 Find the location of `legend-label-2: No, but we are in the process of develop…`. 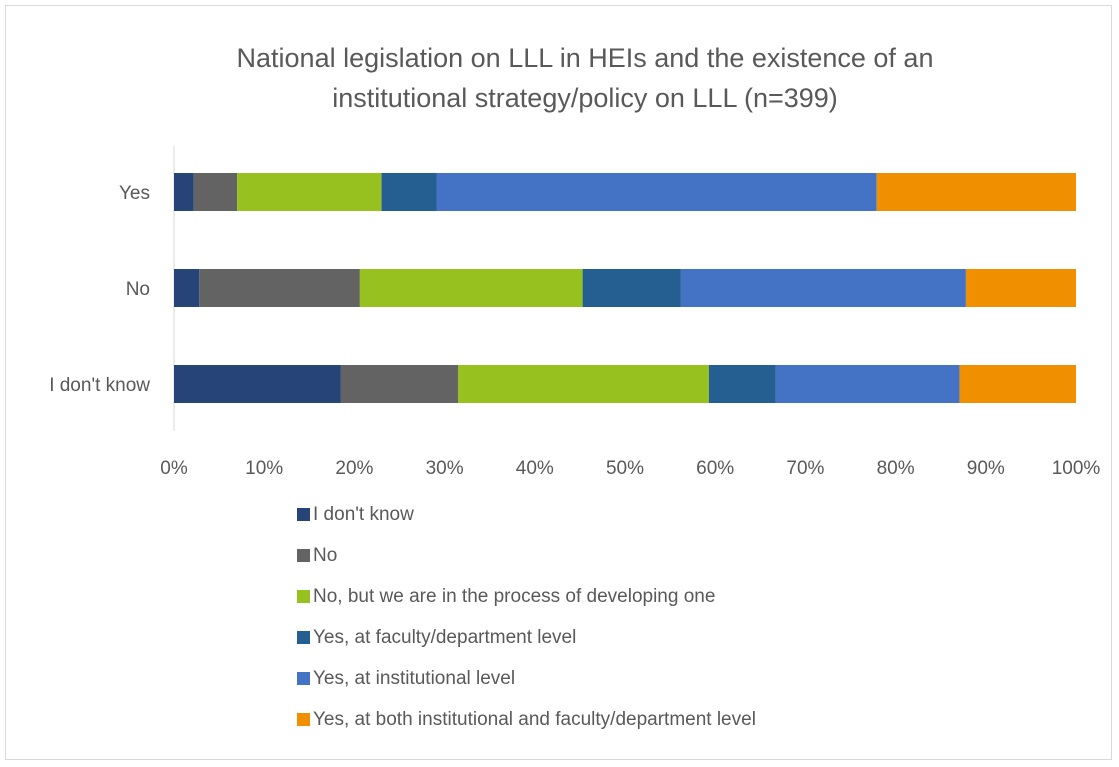

legend-label-2: No, but we are in the process of develop… is located at coordinates (514, 596).